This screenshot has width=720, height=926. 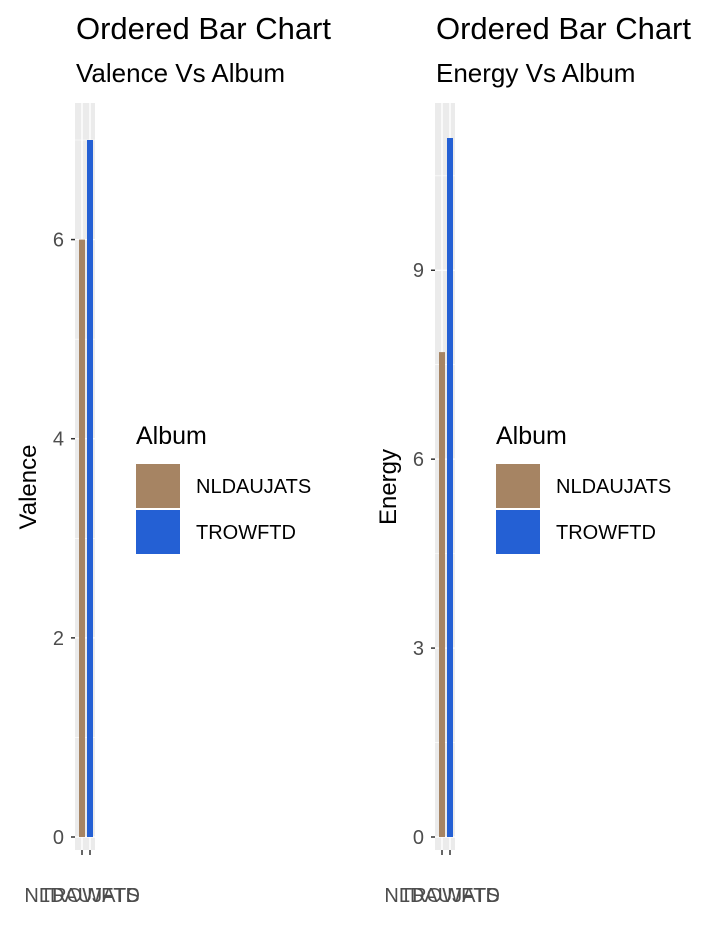 What do you see at coordinates (418, 271) in the screenshot?
I see `y-tick-label: 9` at bounding box center [418, 271].